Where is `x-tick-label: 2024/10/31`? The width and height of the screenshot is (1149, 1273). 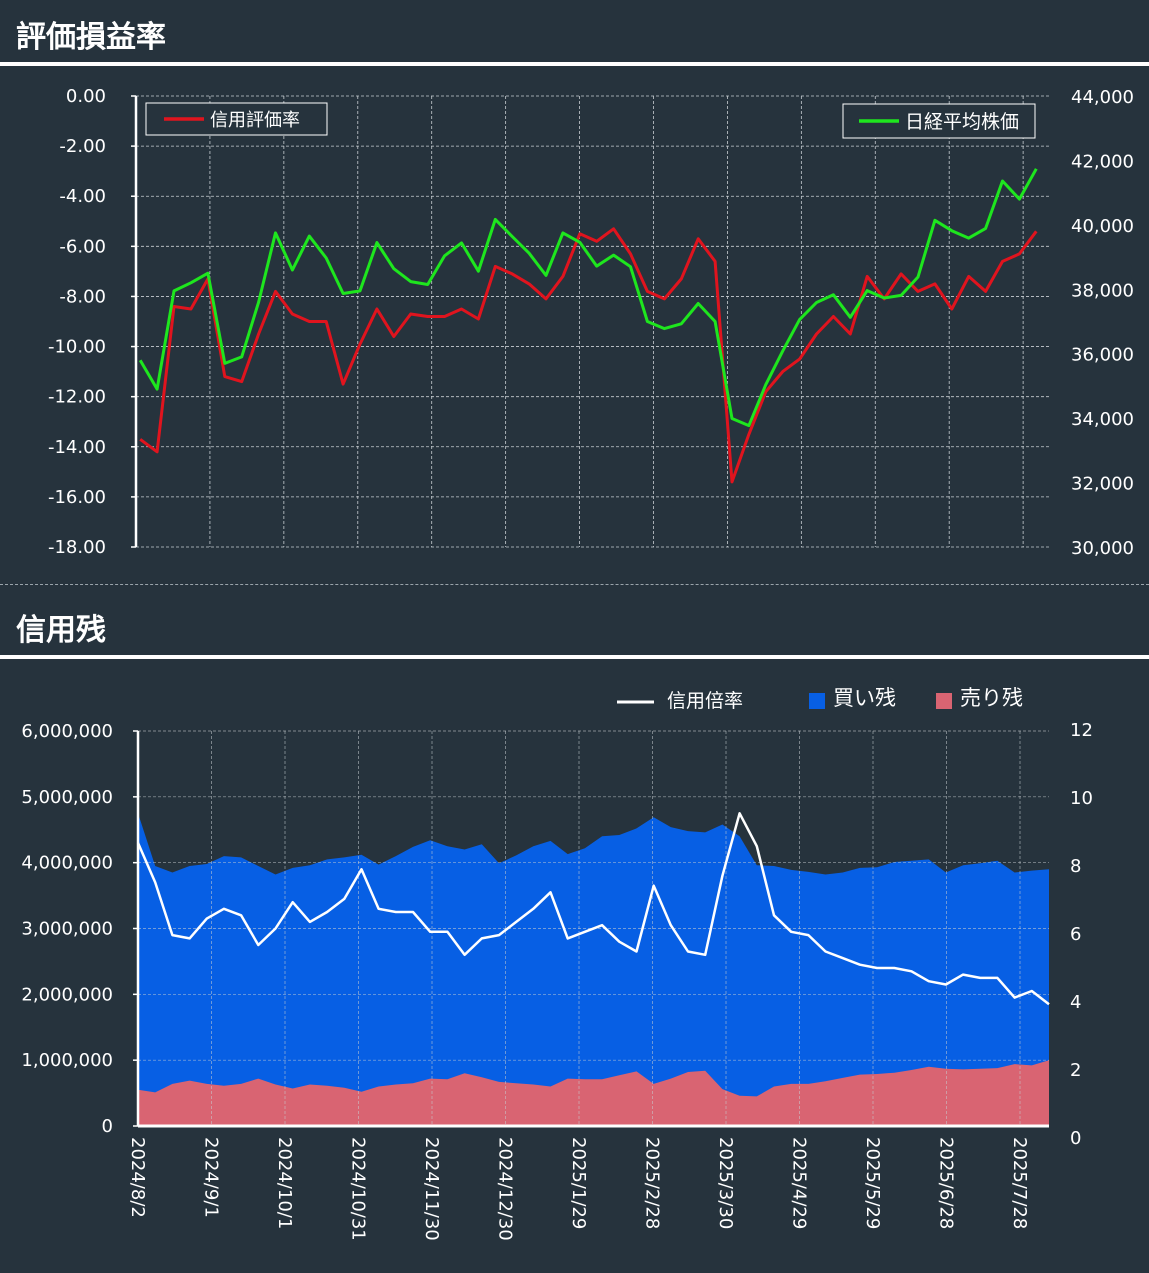 x-tick-label: 2024/10/31 is located at coordinates (358, 1189).